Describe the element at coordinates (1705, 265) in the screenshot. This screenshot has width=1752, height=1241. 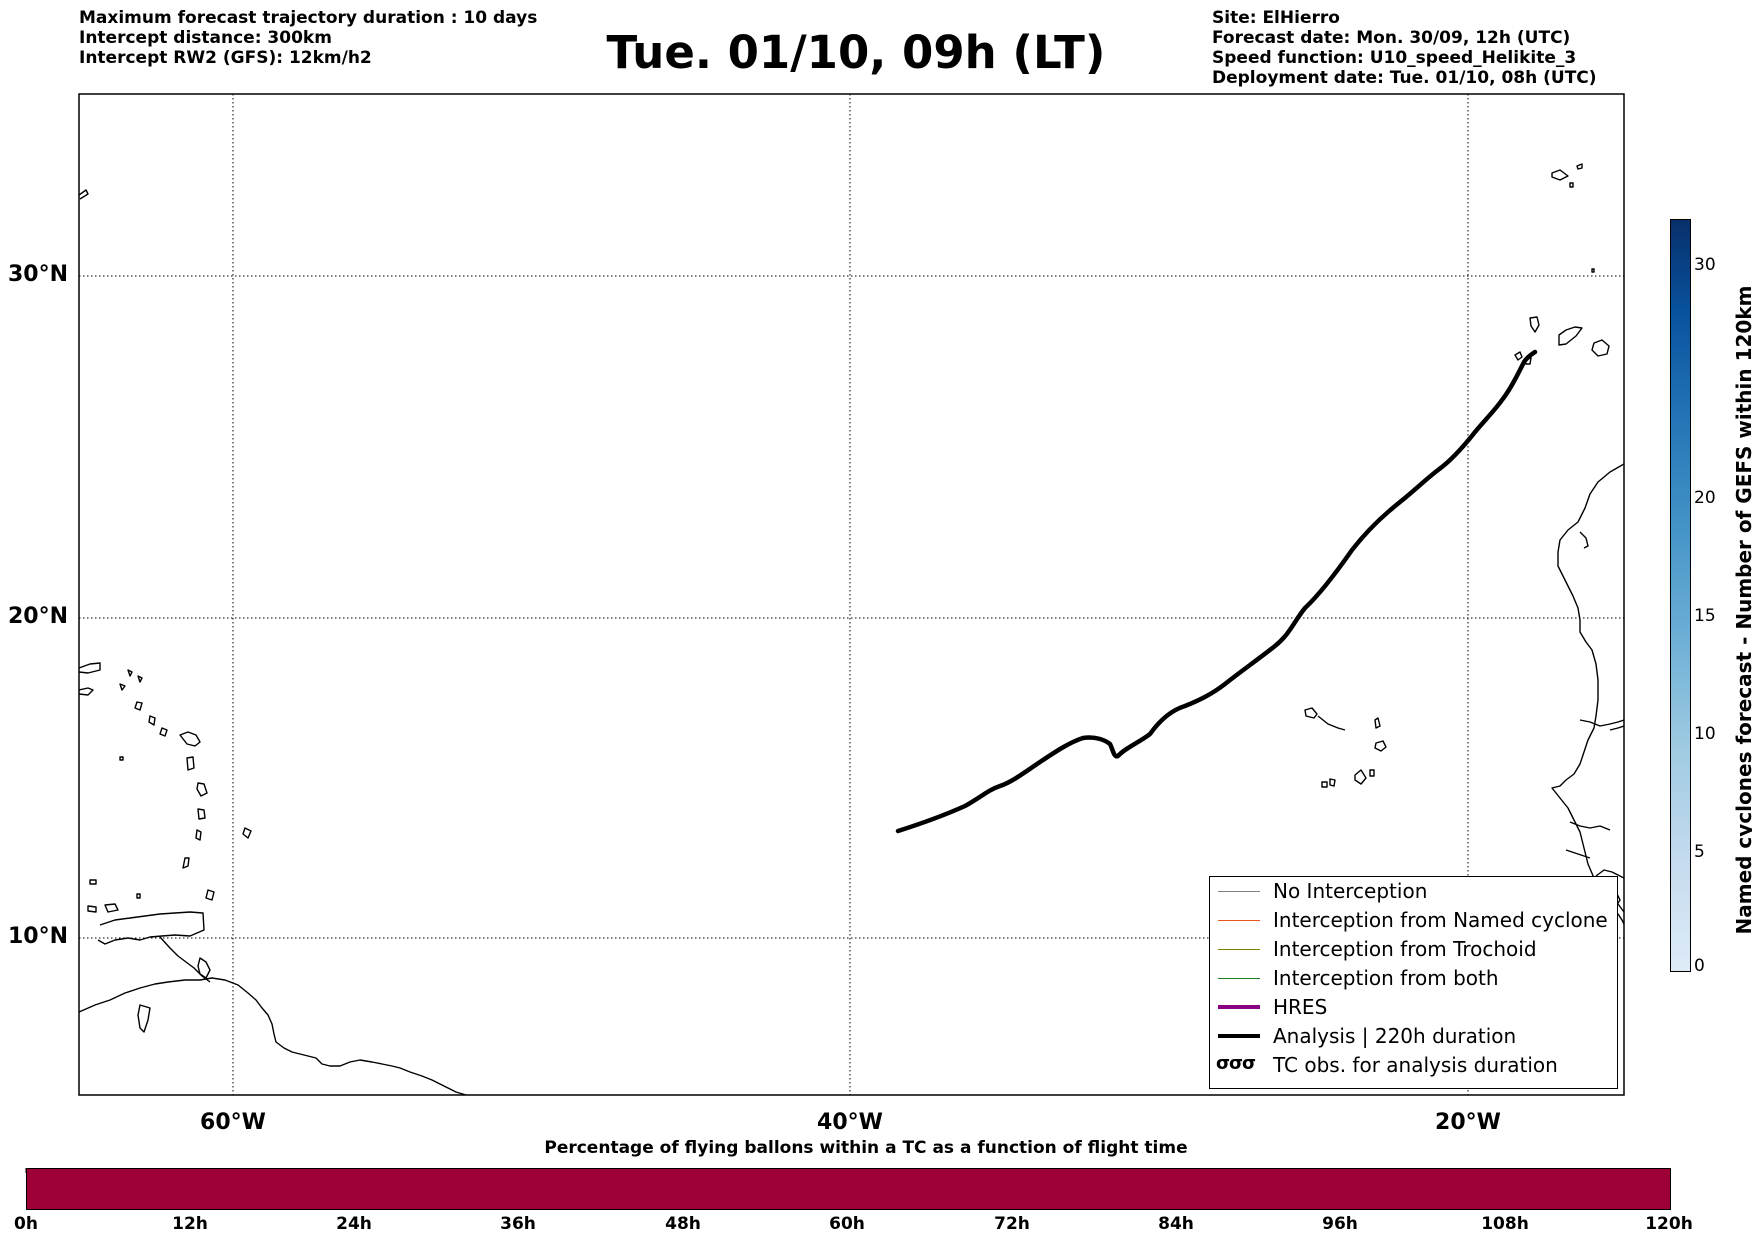
I see `cbar-tick: 30` at that location.